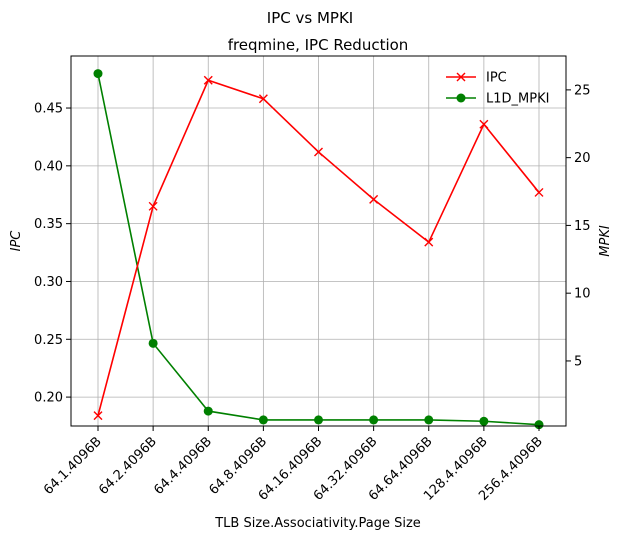  Describe the element at coordinates (582, 226) in the screenshot. I see `y-right-tick-label: 15` at that location.